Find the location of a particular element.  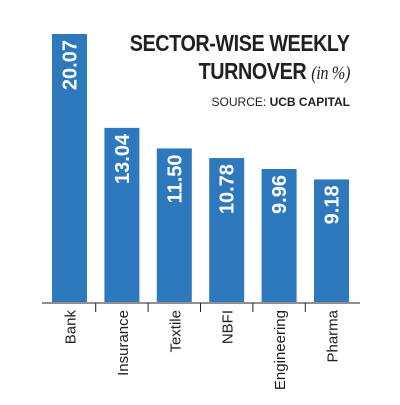

chart-title-line-1: SECTOR-WISE WEEKLY is located at coordinates (240, 43).